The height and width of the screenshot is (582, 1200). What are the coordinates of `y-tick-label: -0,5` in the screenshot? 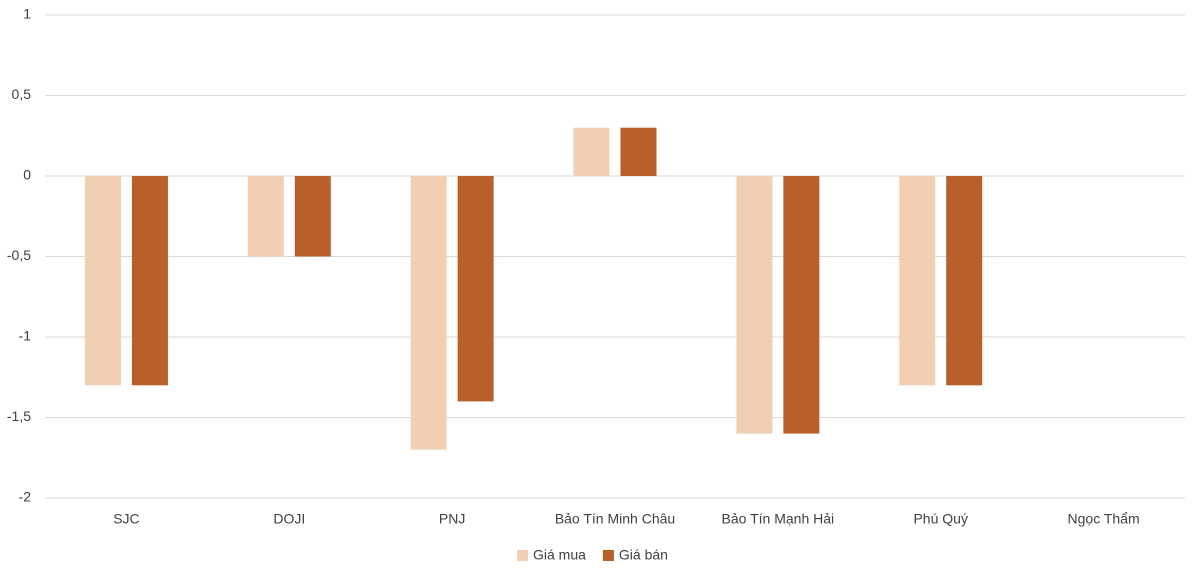 It's located at (19, 255).